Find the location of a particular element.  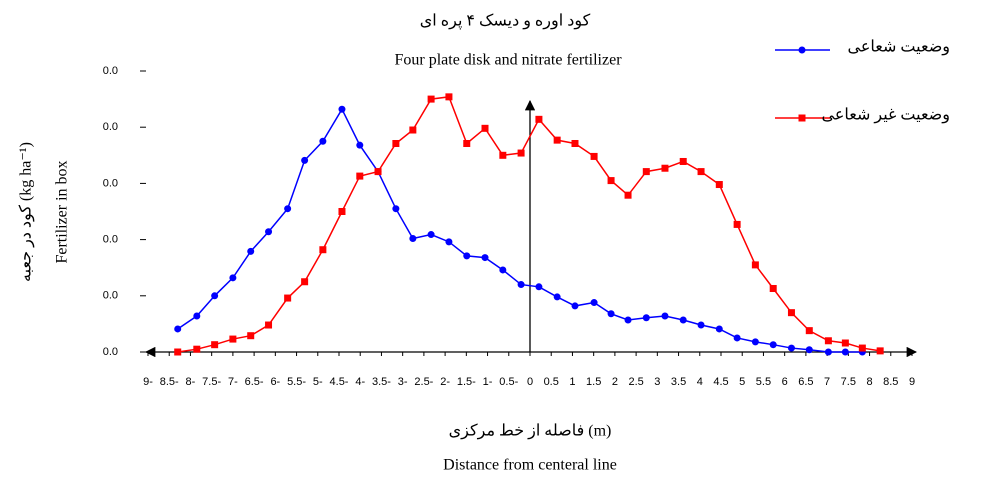

x-tick-label: 3 is located at coordinates (657, 382).